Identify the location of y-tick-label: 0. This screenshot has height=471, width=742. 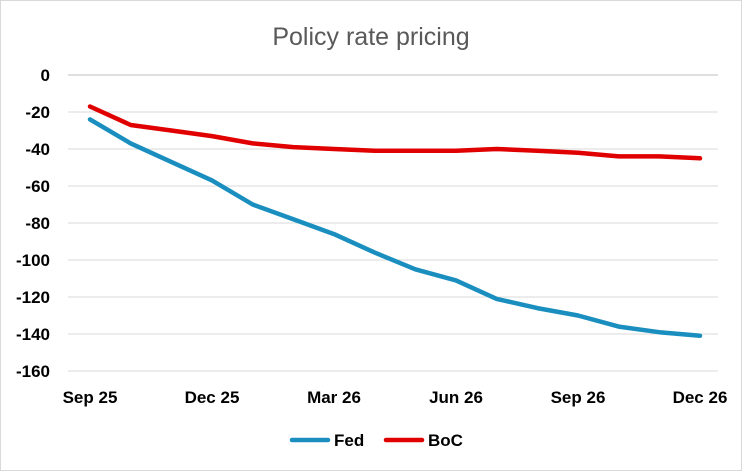
(45, 75).